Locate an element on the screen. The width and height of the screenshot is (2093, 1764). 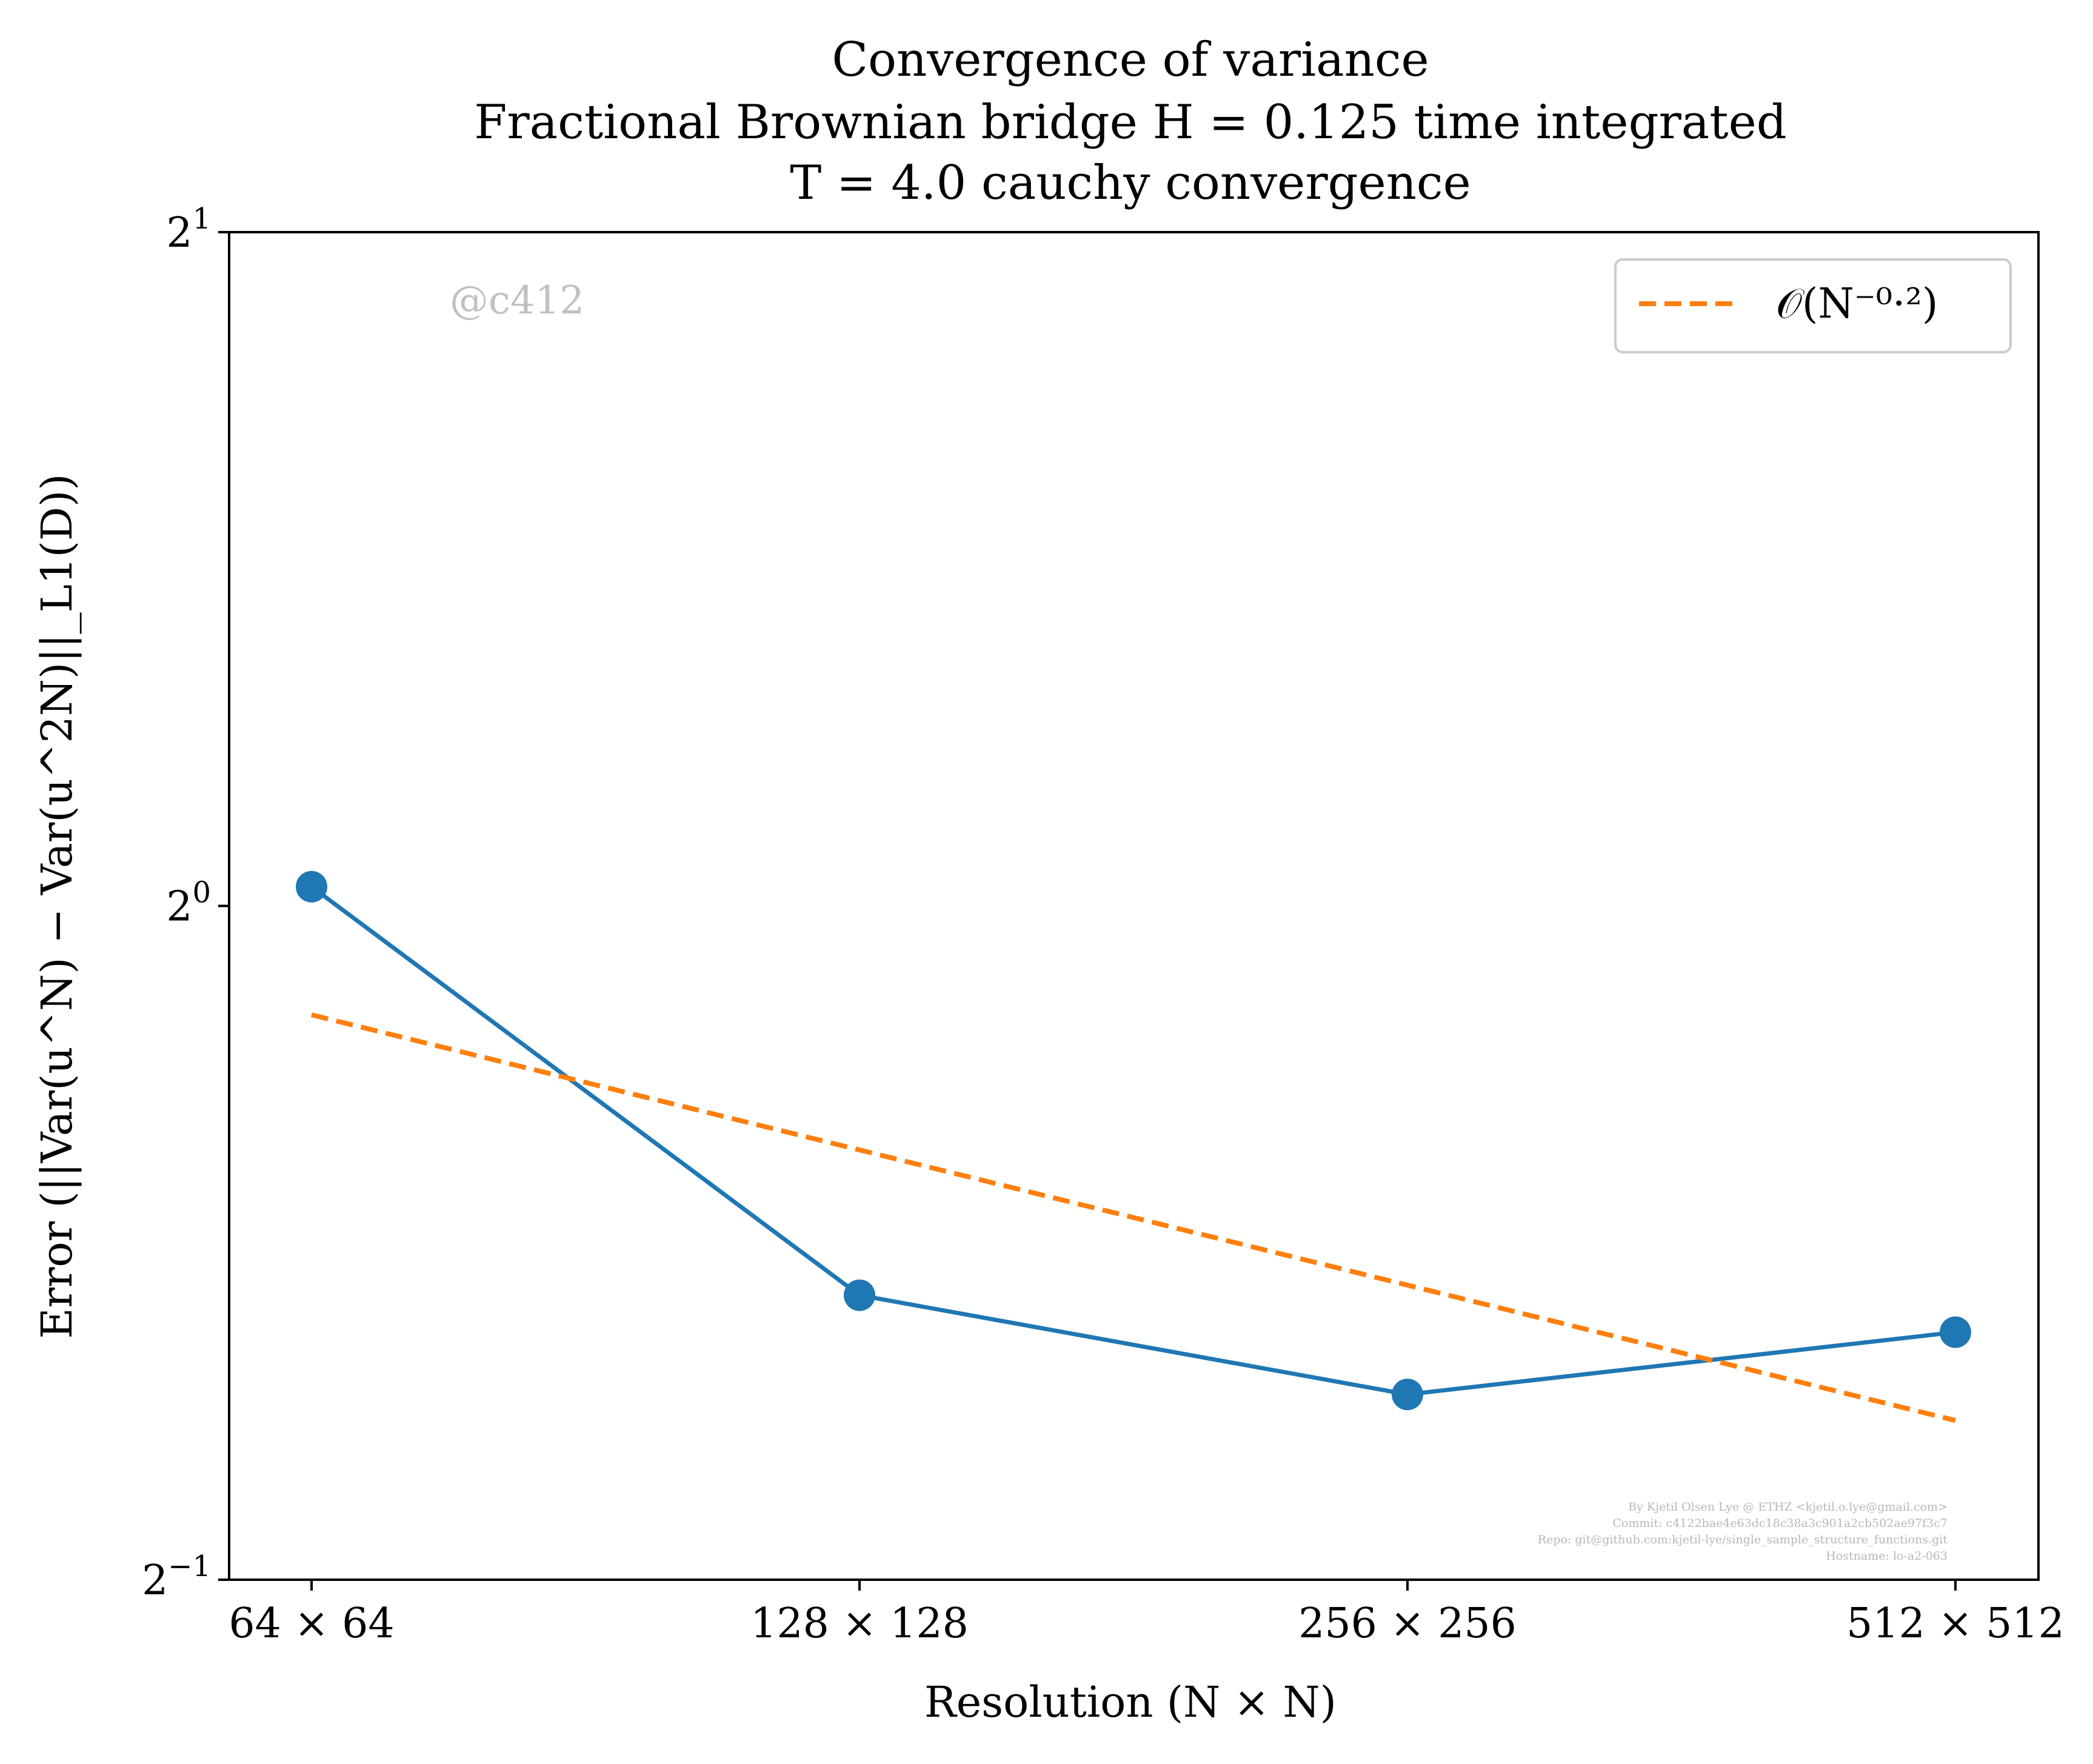
y-tick-label: 2−1 is located at coordinates (176, 1577).